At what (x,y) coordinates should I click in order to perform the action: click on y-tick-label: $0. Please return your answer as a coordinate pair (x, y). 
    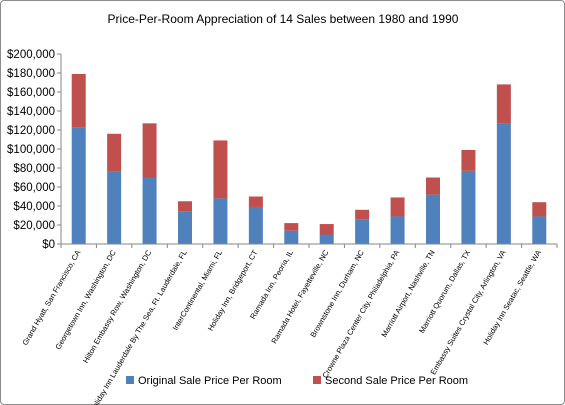
    Looking at the image, I should click on (48, 245).